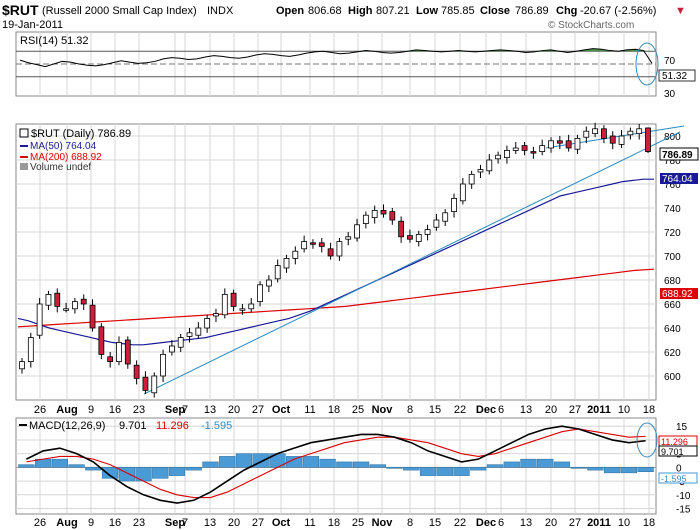 The width and height of the screenshot is (700, 530). Describe the element at coordinates (678, 451) in the screenshot. I see `macd-badge` at that location.